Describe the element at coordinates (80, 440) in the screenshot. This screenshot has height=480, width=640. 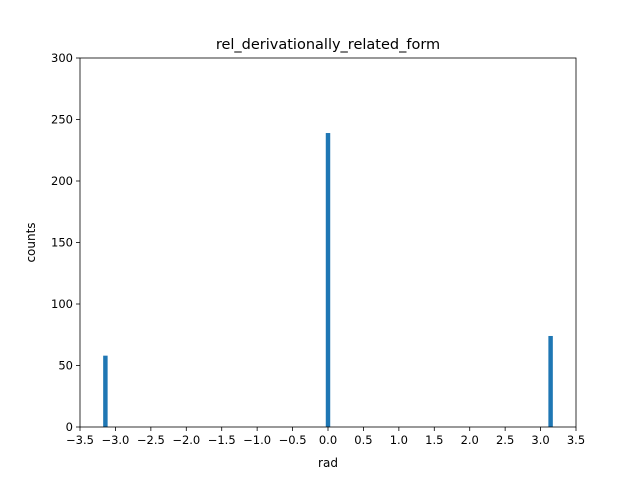
I see `x-tick-label: −3.5` at that location.